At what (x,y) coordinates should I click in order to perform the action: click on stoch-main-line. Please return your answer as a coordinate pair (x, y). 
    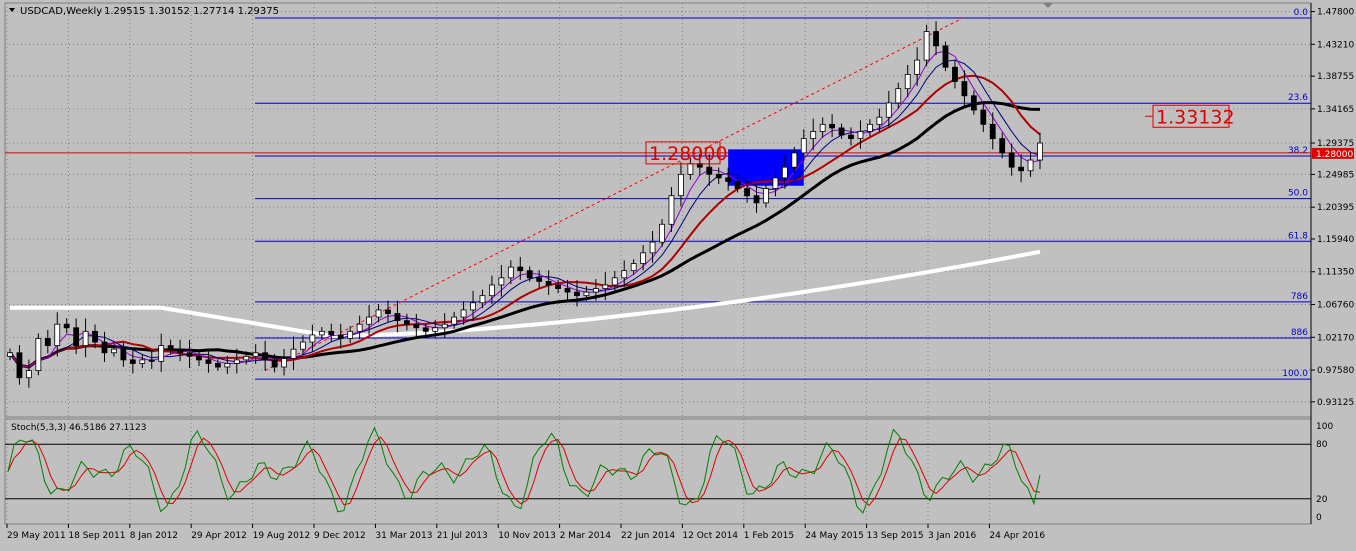
    Looking at the image, I should click on (524, 470).